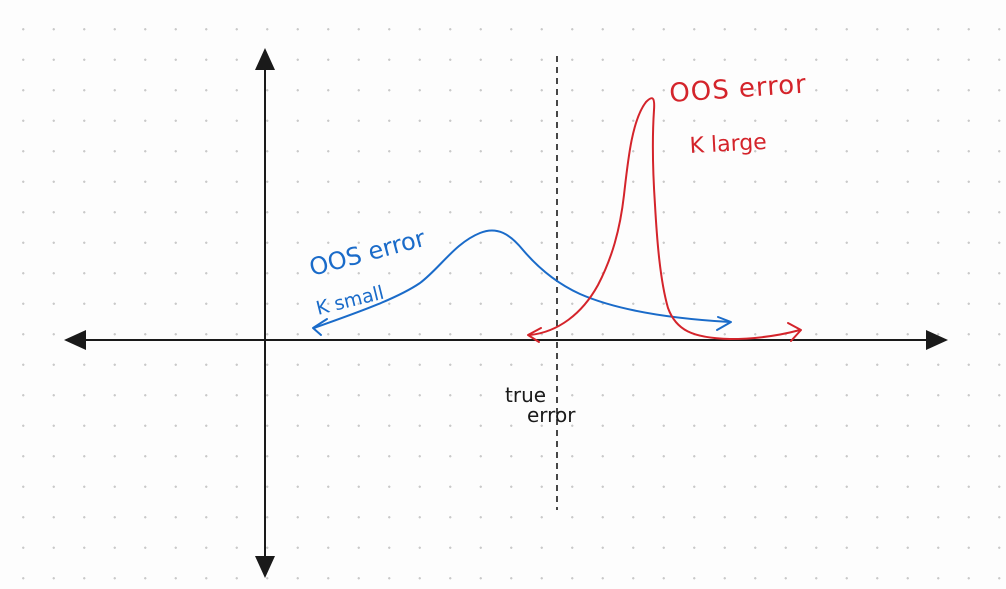 This screenshot has width=1006, height=589. I want to click on true-error-label-line1: true, so click(525, 395).